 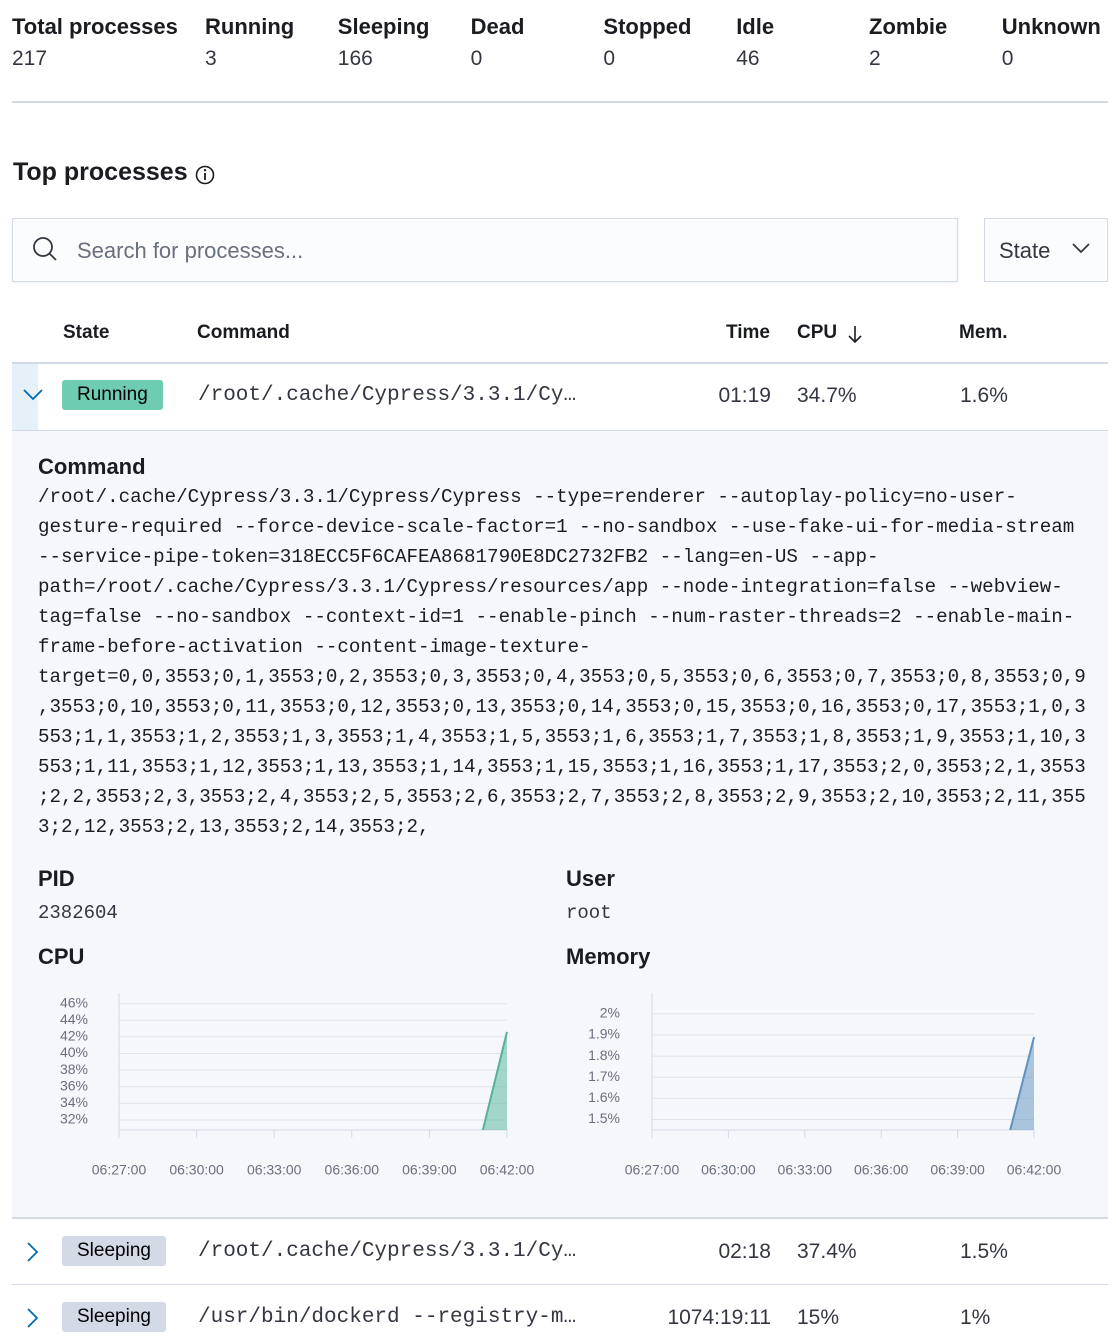 What do you see at coordinates (56, 878) in the screenshot?
I see `pid-label: PID` at bounding box center [56, 878].